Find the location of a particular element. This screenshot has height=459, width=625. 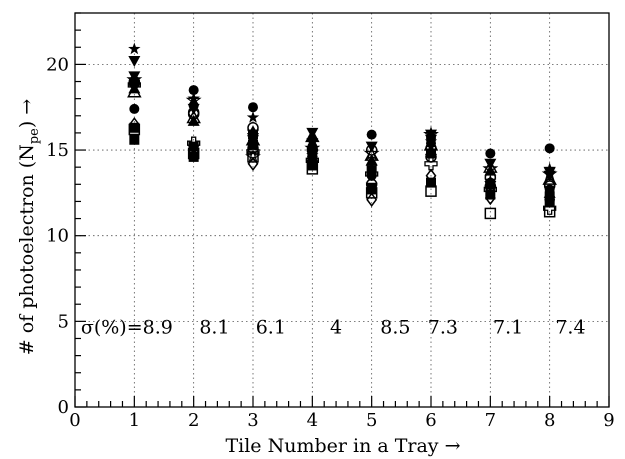

sigma-value-label: 8.1 is located at coordinates (214, 327).